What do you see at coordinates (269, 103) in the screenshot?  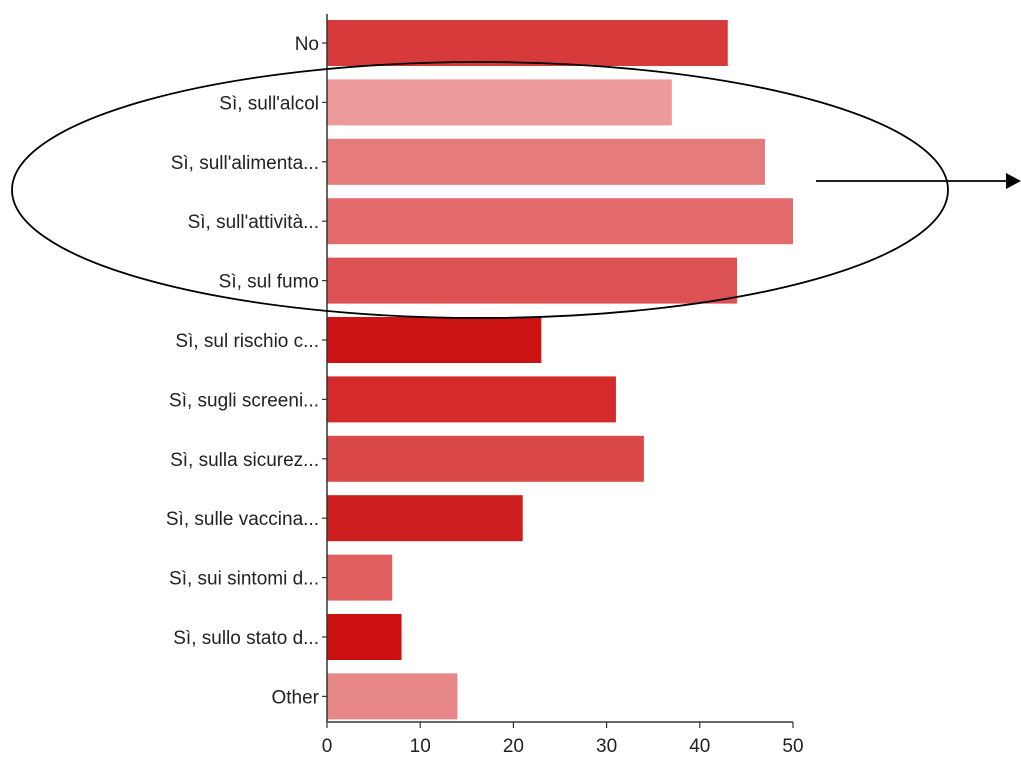 I see `category-label: Sì, sull'alcol` at bounding box center [269, 103].